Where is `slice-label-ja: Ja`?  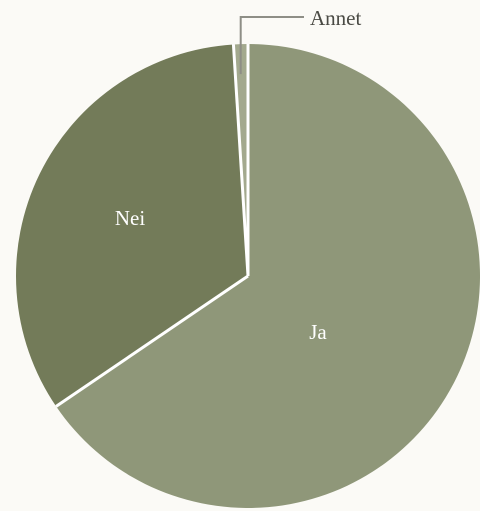 slice-label-ja: Ja is located at coordinates (318, 332).